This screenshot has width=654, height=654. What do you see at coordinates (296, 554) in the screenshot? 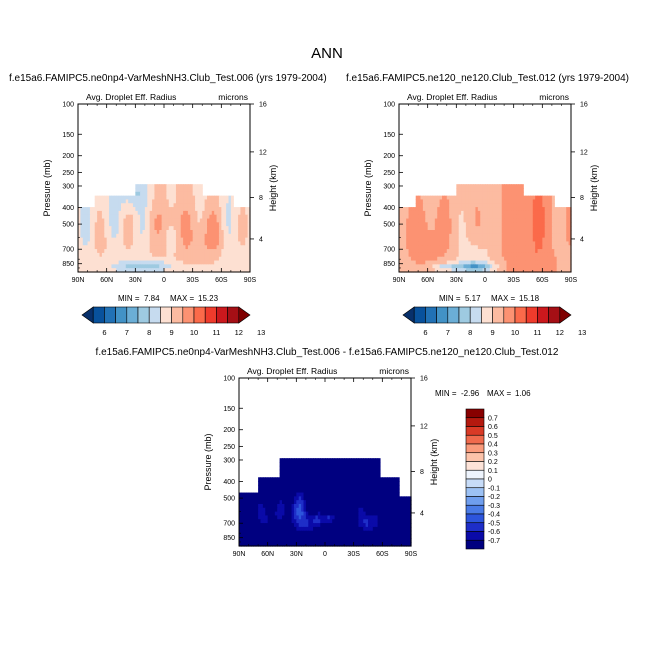
I see `panel3-xtick-label: 30N` at bounding box center [296, 554].